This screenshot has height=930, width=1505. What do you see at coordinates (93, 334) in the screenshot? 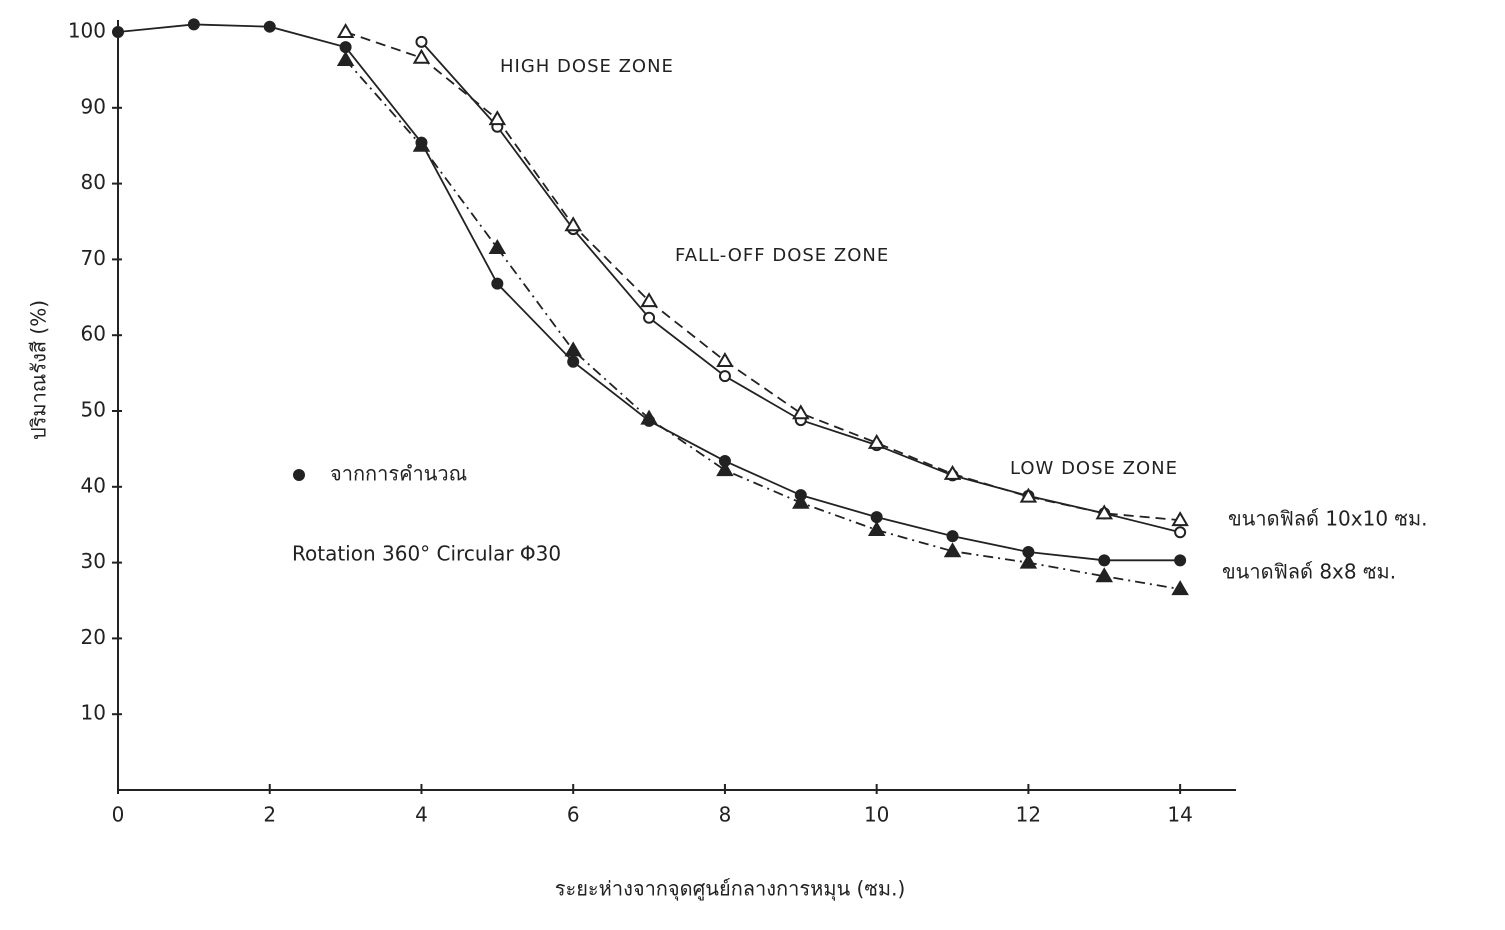
I see `y-tick-label: 60` at bounding box center [93, 334].